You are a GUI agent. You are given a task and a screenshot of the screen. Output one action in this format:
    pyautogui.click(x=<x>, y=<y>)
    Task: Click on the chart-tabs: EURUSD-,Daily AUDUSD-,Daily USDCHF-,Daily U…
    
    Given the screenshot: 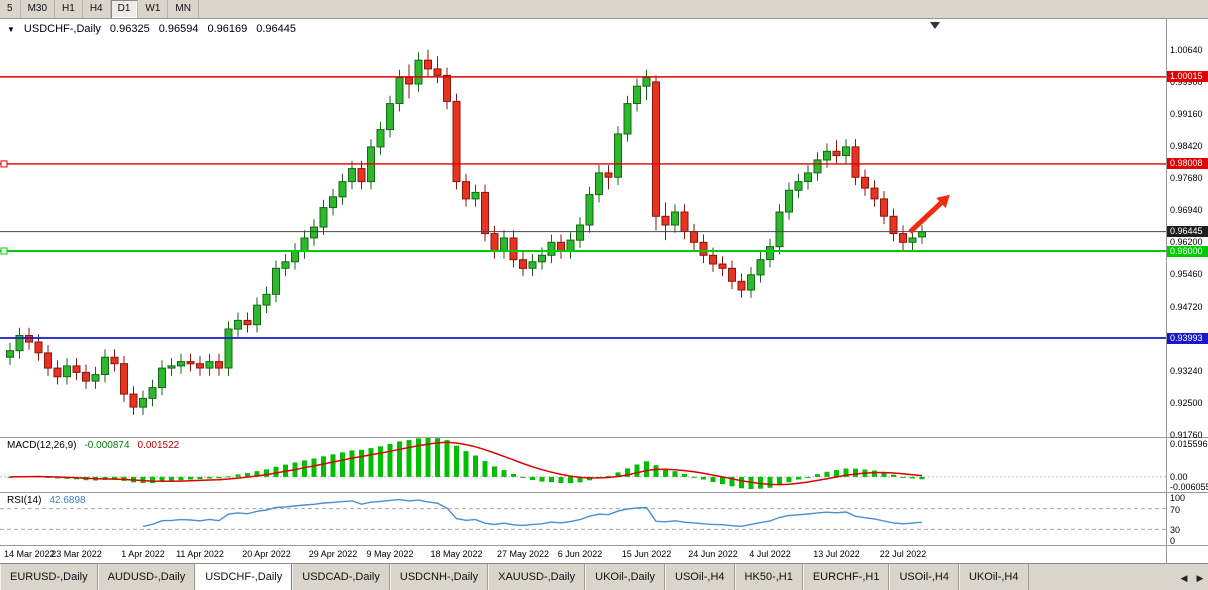 What is the action you would take?
    pyautogui.click(x=514, y=577)
    